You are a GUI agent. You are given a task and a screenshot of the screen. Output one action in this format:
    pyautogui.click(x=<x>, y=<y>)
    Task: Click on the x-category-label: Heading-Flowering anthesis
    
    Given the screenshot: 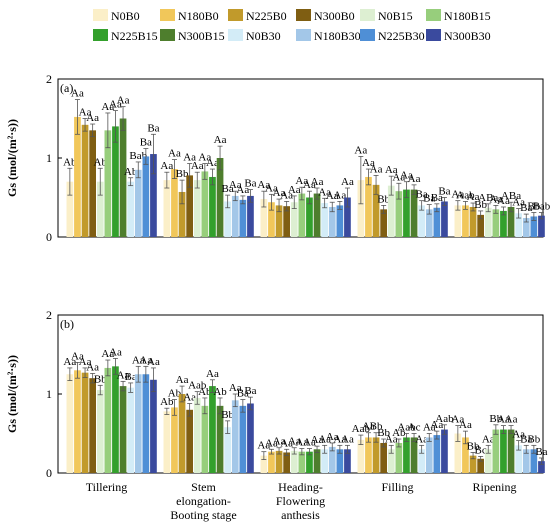 What is the action you would take?
    pyautogui.click(x=300, y=501)
    